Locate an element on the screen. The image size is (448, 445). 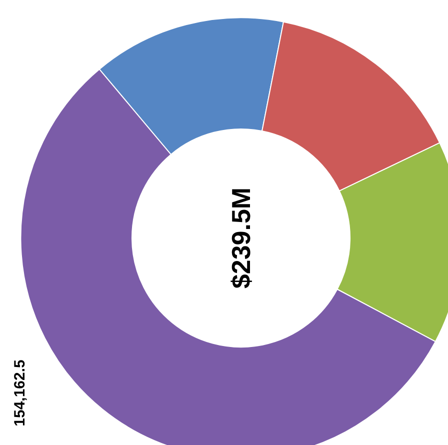
text: $239.5M is located at coordinates (241, 238).